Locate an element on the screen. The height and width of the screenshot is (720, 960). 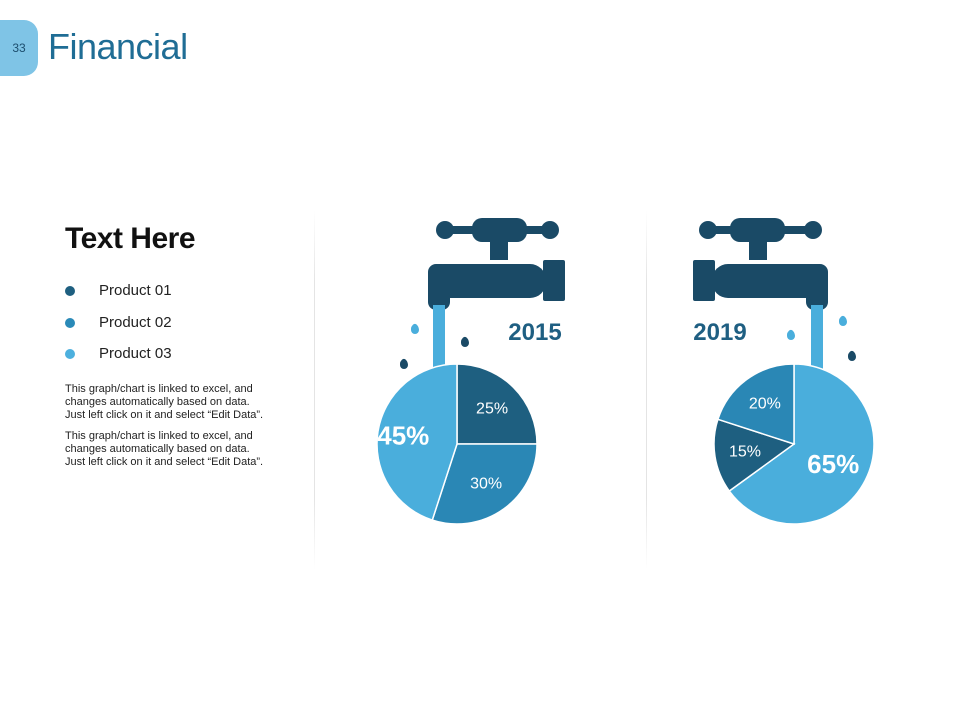
section-heading: Text Here is located at coordinates (130, 238).